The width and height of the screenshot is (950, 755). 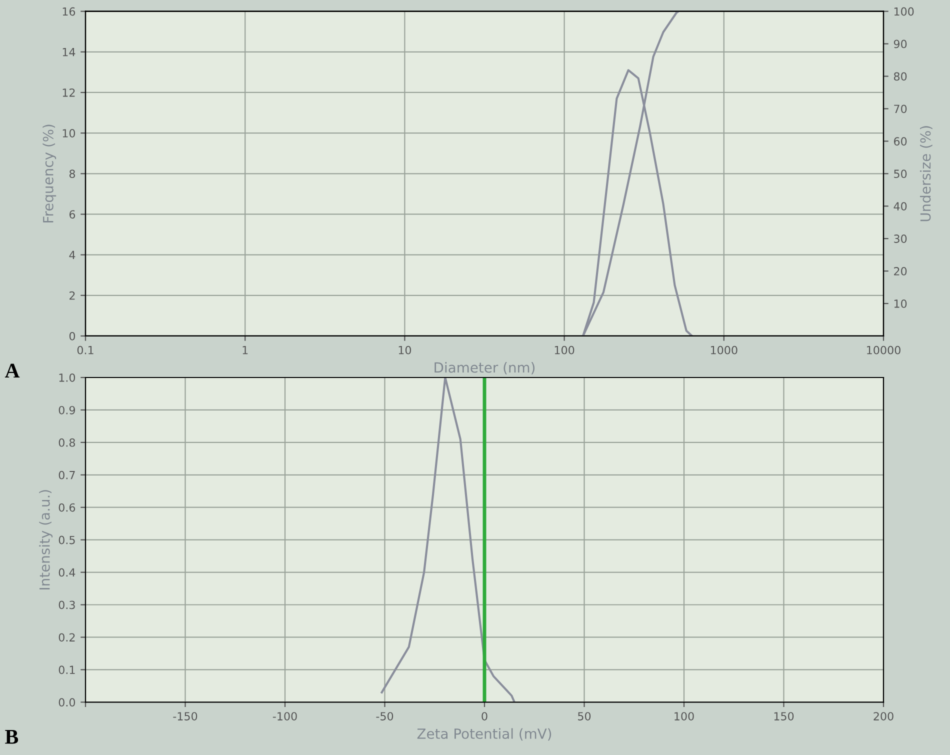 What do you see at coordinates (900, 109) in the screenshot?
I see `y2-tick-label: 70` at bounding box center [900, 109].